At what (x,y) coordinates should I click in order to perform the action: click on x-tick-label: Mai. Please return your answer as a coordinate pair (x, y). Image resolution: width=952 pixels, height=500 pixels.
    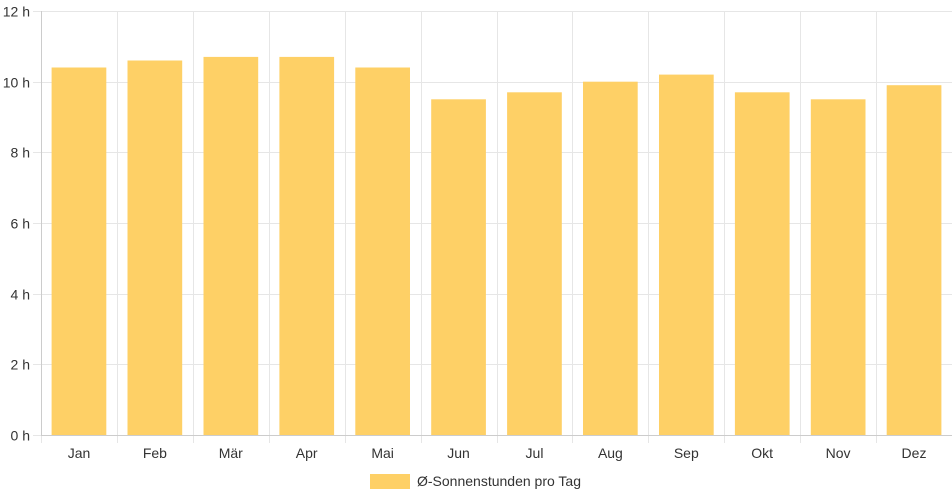
    Looking at the image, I should click on (382, 453).